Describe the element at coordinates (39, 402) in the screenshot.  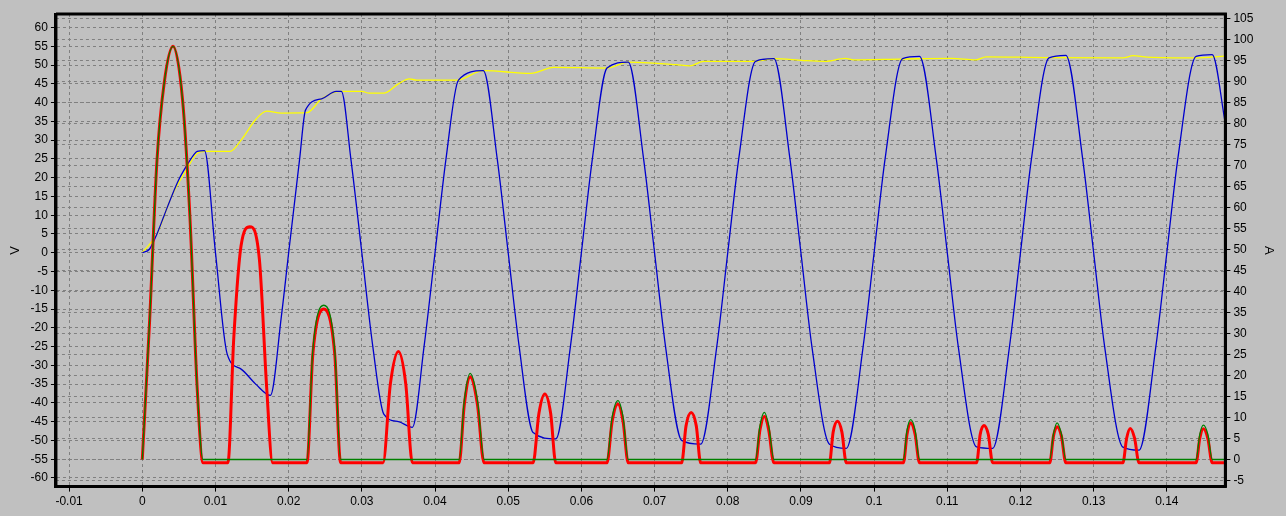
I see `y-tick-label: -40` at that location.